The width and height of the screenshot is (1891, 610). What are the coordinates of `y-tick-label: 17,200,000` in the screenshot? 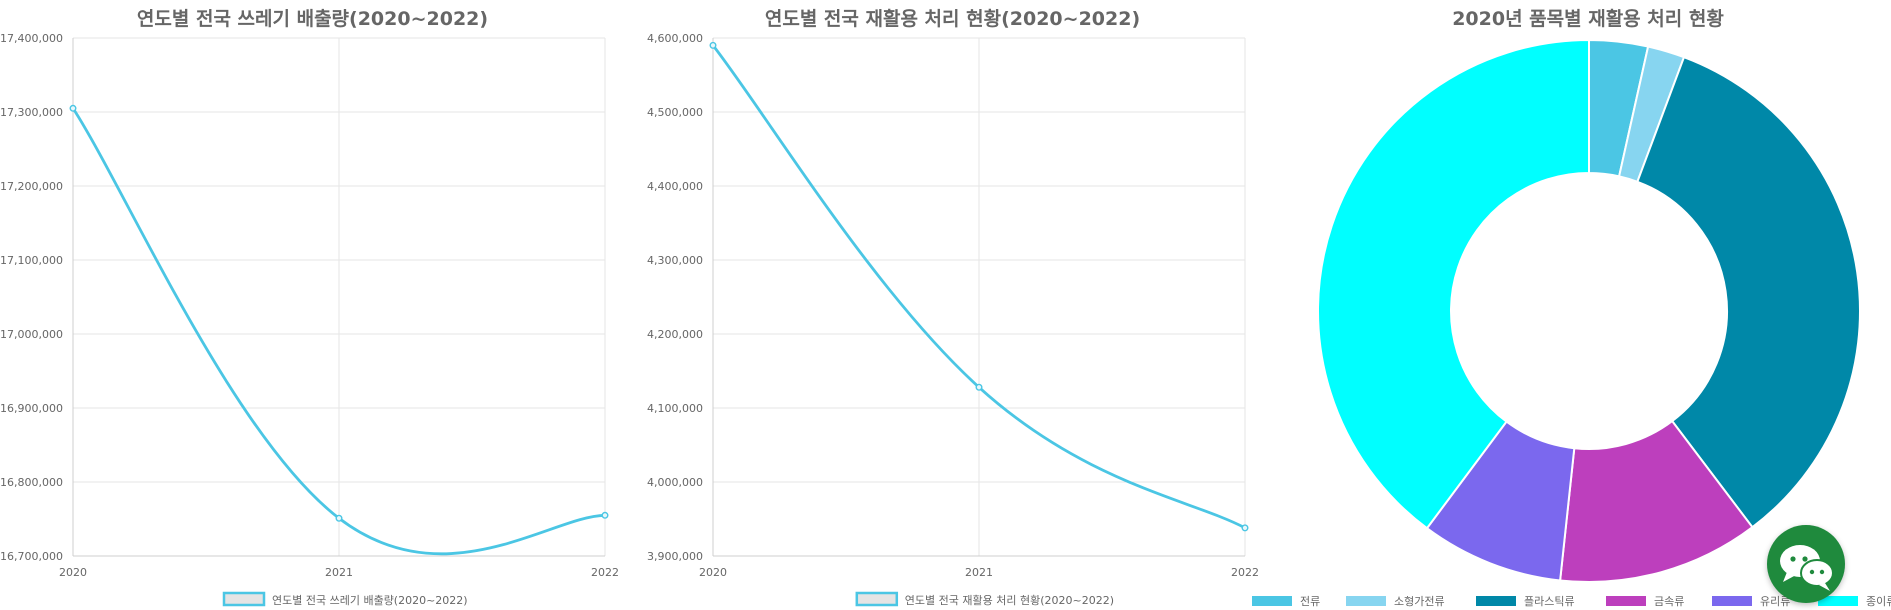 It's located at (31, 186).